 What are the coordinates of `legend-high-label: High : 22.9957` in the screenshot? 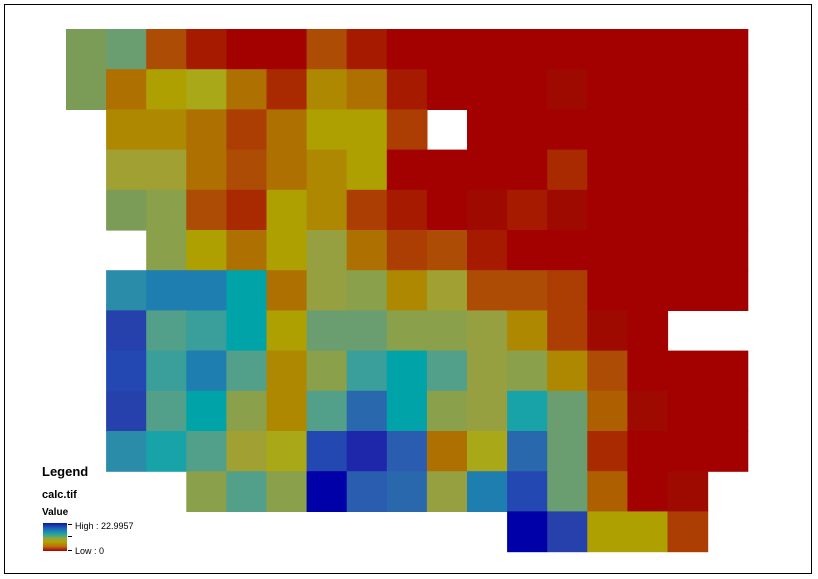 It's located at (104, 526).